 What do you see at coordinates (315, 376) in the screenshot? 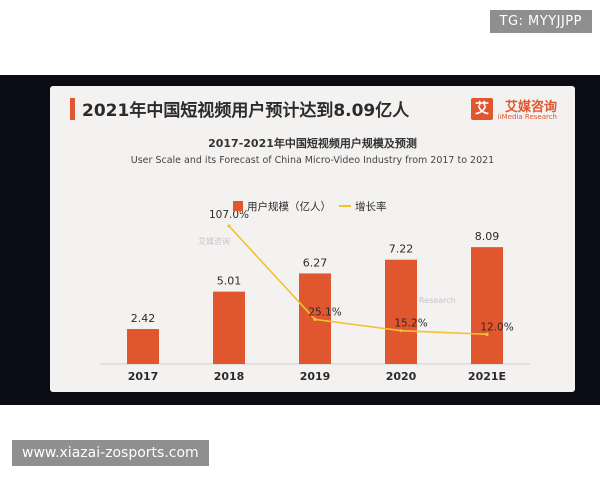
I see `x-tick-label: 2019` at bounding box center [315, 376].